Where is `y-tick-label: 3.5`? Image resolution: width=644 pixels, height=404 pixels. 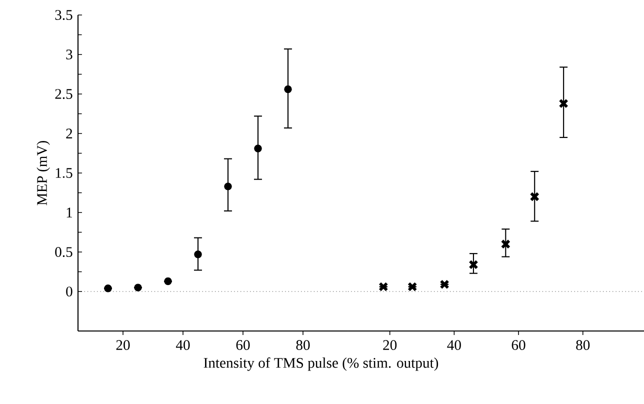
y-tick-label: 3.5 is located at coordinates (63, 15).